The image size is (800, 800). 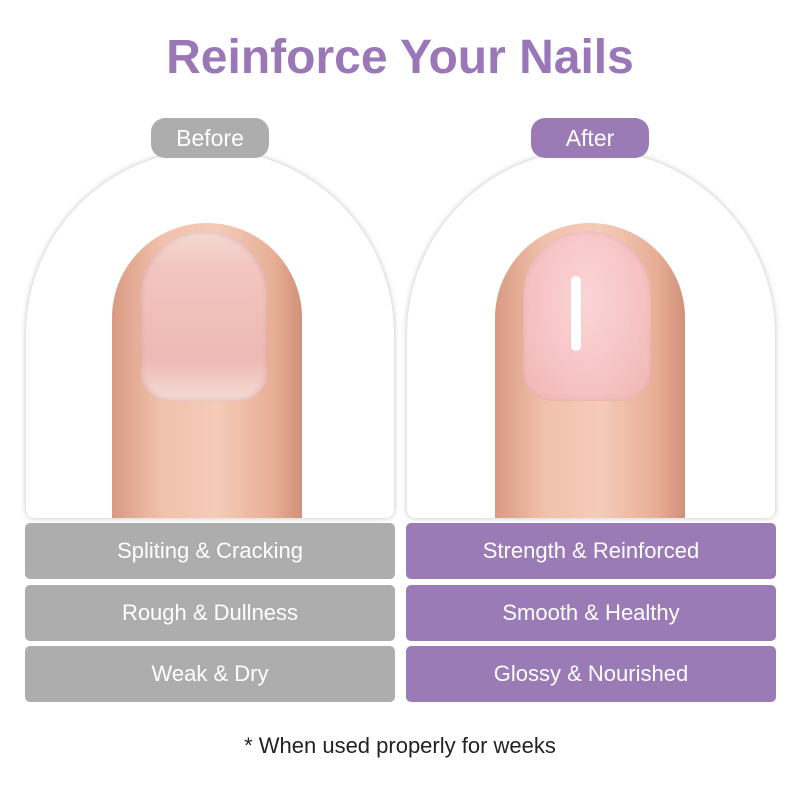 I want to click on after-item: Smooth & Healthy, so click(x=591, y=613).